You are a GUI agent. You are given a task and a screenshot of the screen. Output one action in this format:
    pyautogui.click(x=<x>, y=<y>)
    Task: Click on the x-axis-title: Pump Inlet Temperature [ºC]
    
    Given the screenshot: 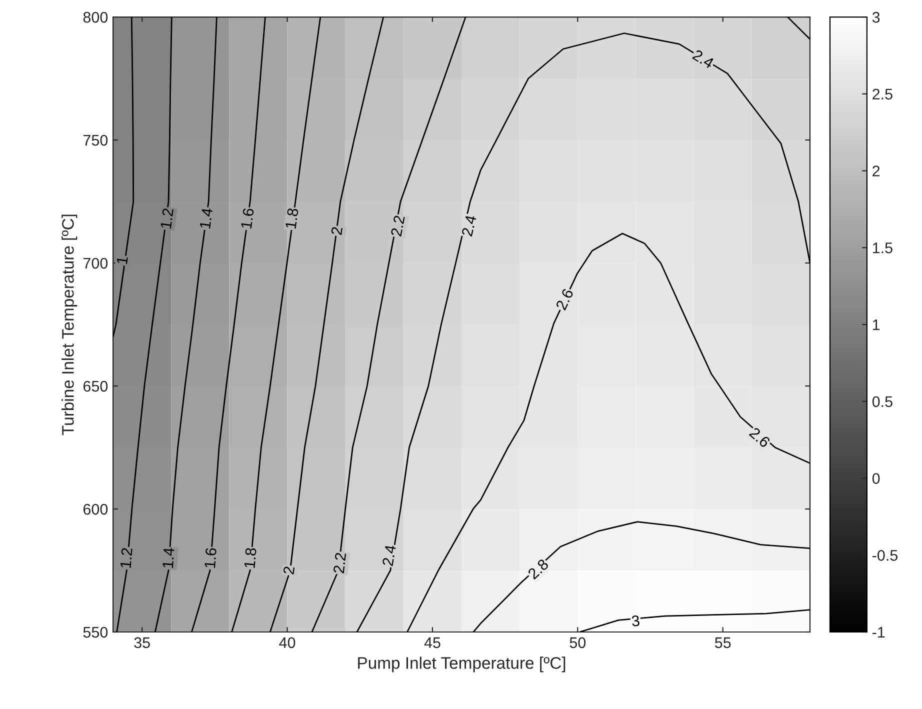 What is the action you would take?
    pyautogui.click(x=462, y=664)
    